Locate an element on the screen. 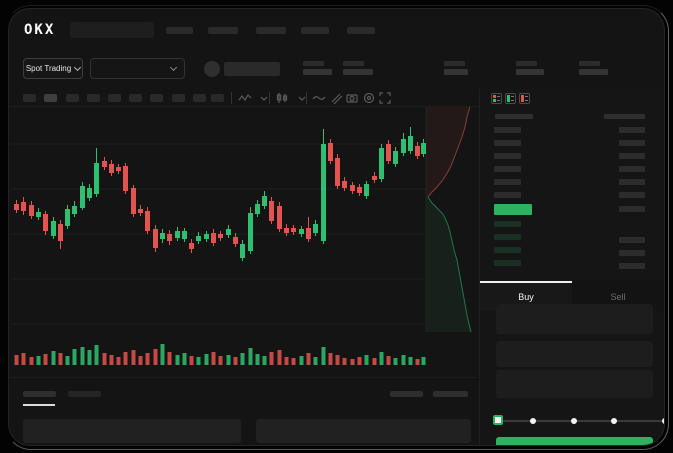 The height and width of the screenshot is (453, 673). line-tool-icon is located at coordinates (319, 98).